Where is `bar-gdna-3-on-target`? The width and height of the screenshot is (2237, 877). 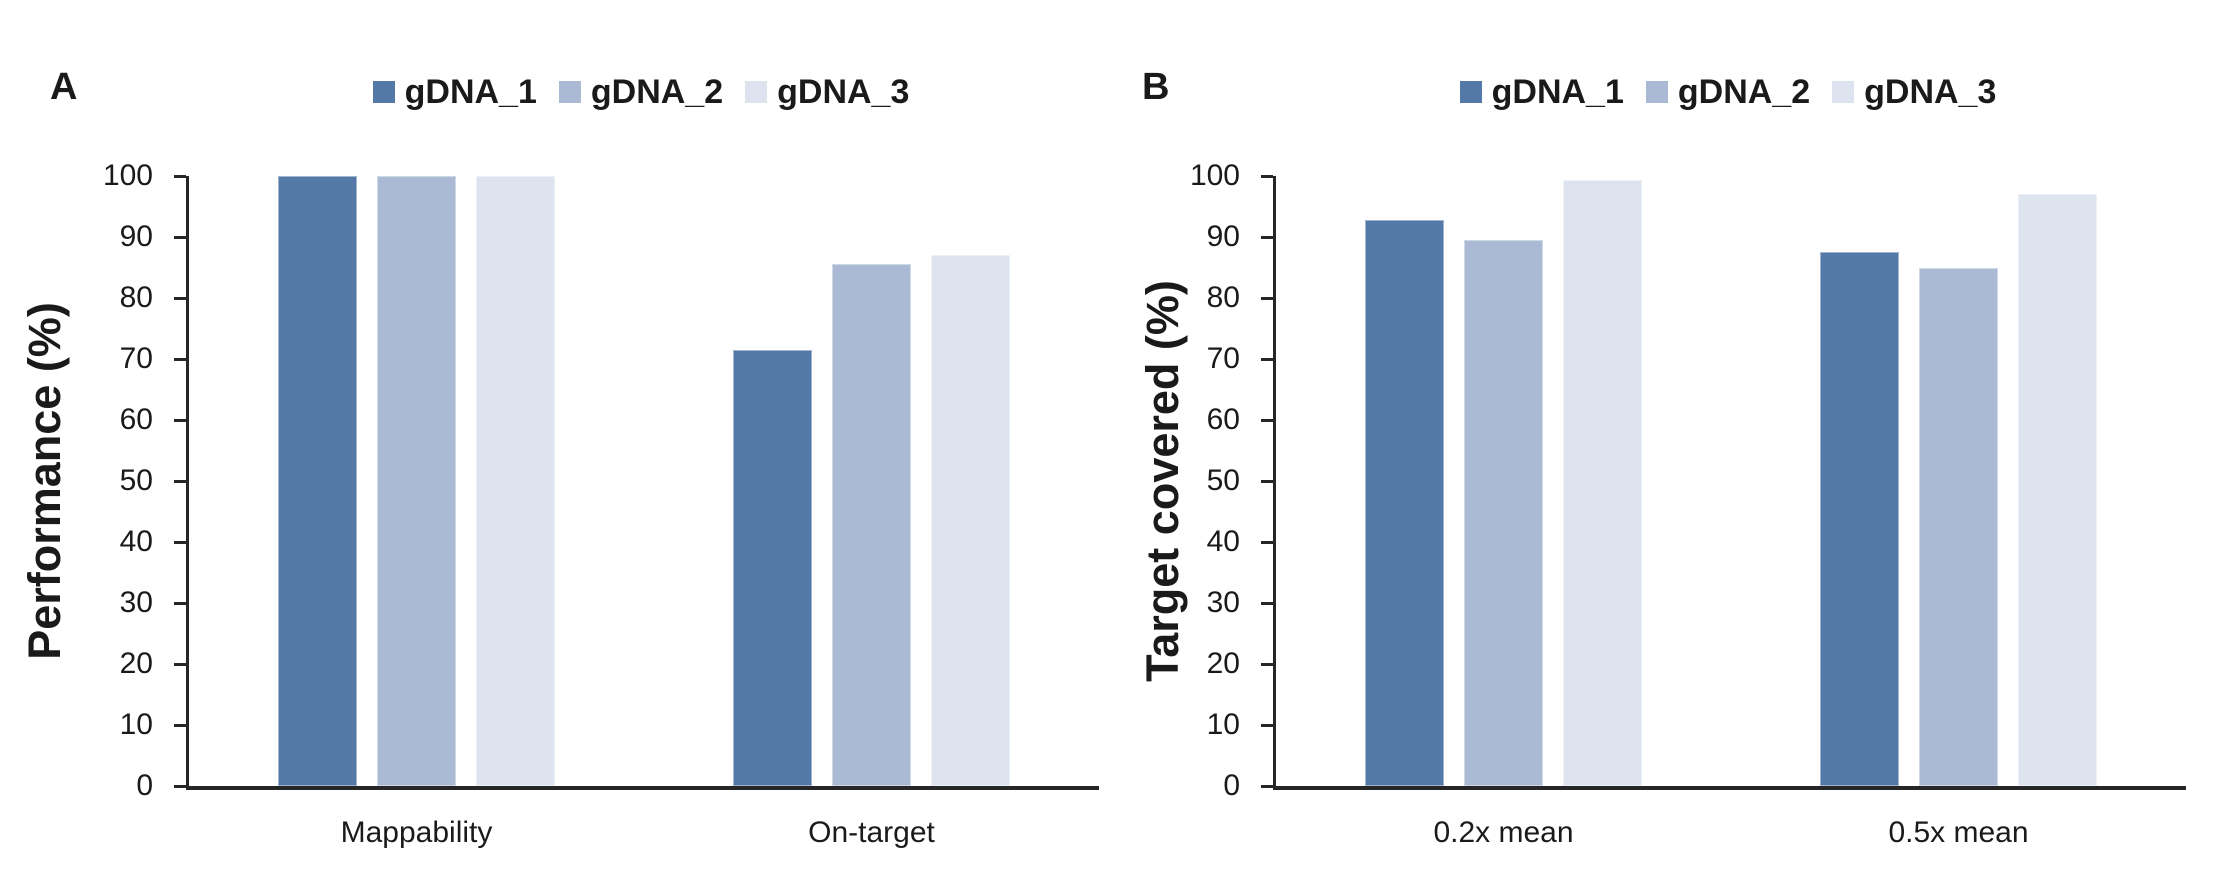 bar-gdna-3-on-target is located at coordinates (970, 520).